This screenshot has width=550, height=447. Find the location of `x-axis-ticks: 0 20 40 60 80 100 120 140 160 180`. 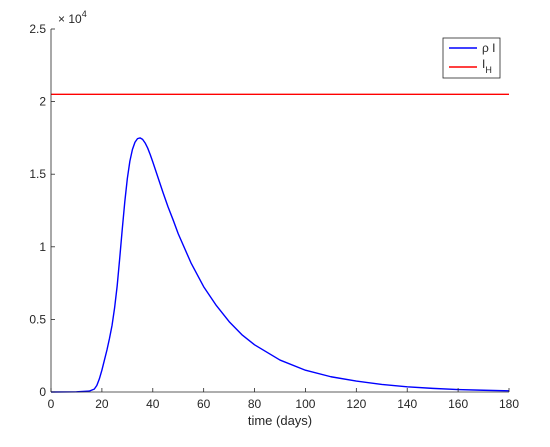

x-axis-ticks: 0 20 40 60 80 100 120 140 160 180 is located at coordinates (283, 399).